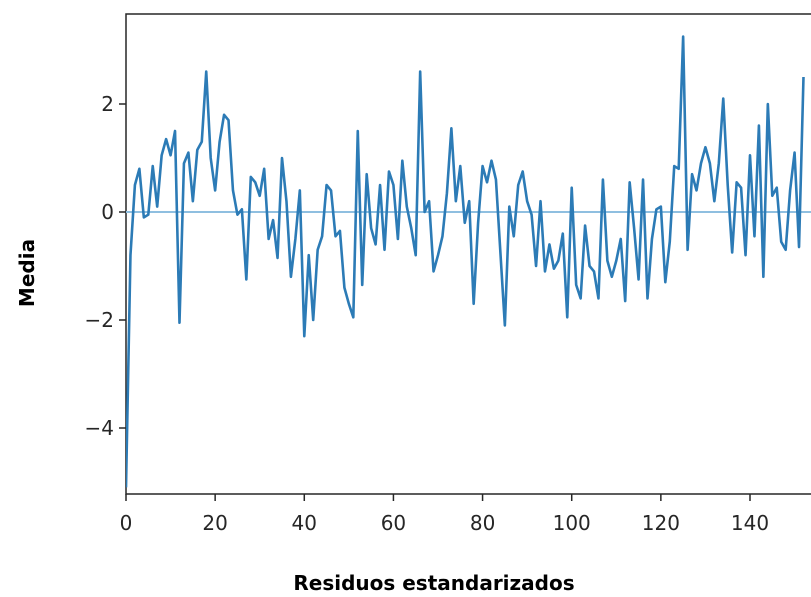 This screenshot has width=811, height=597. Describe the element at coordinates (750, 523) in the screenshot. I see `x-tick-label: 140` at that location.